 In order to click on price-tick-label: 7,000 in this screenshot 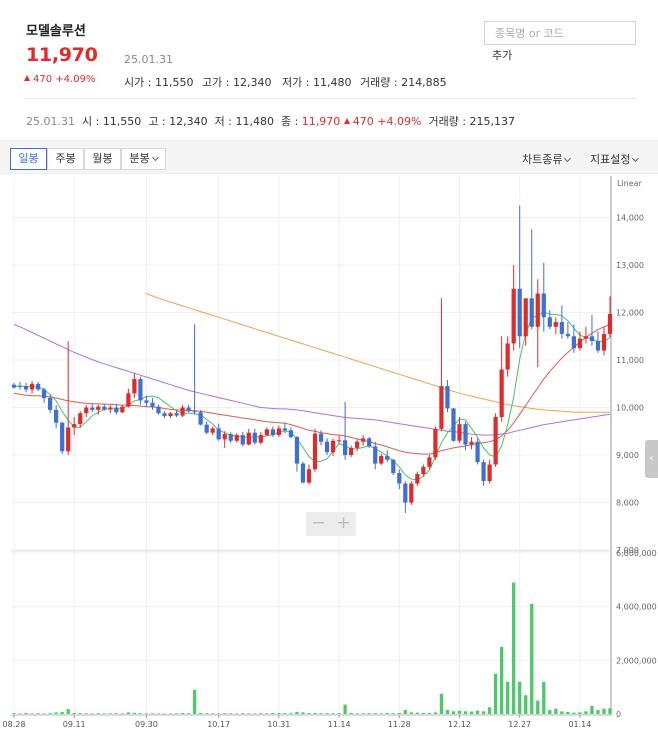, I will do `click(627, 550)`.